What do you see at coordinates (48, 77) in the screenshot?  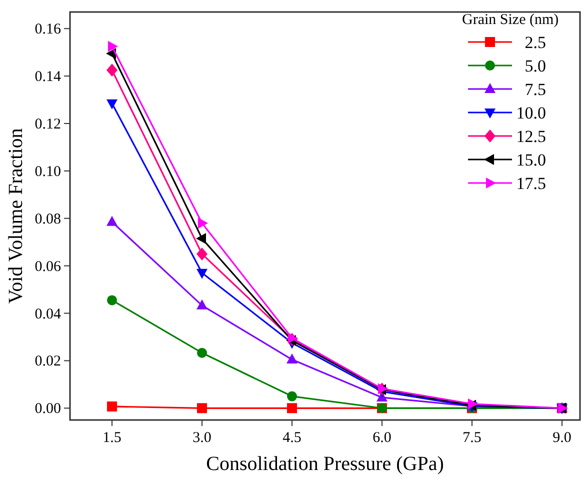 I see `y-tick-label: 0.14` at bounding box center [48, 77].